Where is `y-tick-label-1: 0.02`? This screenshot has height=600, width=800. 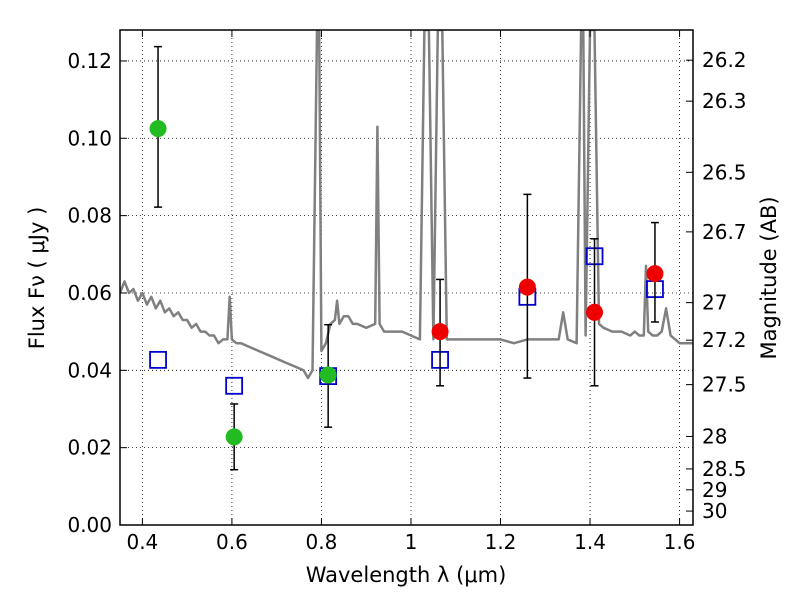 y-tick-label-1: 0.02 is located at coordinates (89, 448).